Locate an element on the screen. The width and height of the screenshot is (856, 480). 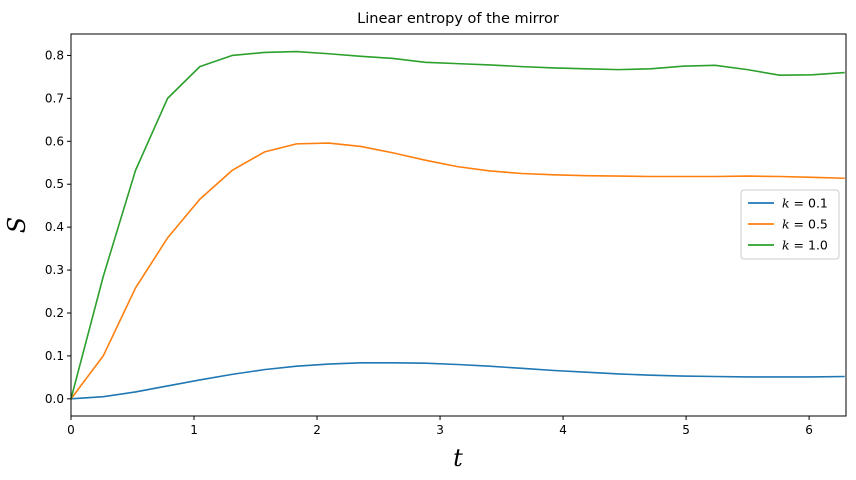
y-axis: 0.0 0.1 0.2 0.3 0.4 0.5 0.6 0.7 0.8 is located at coordinates (58, 227).